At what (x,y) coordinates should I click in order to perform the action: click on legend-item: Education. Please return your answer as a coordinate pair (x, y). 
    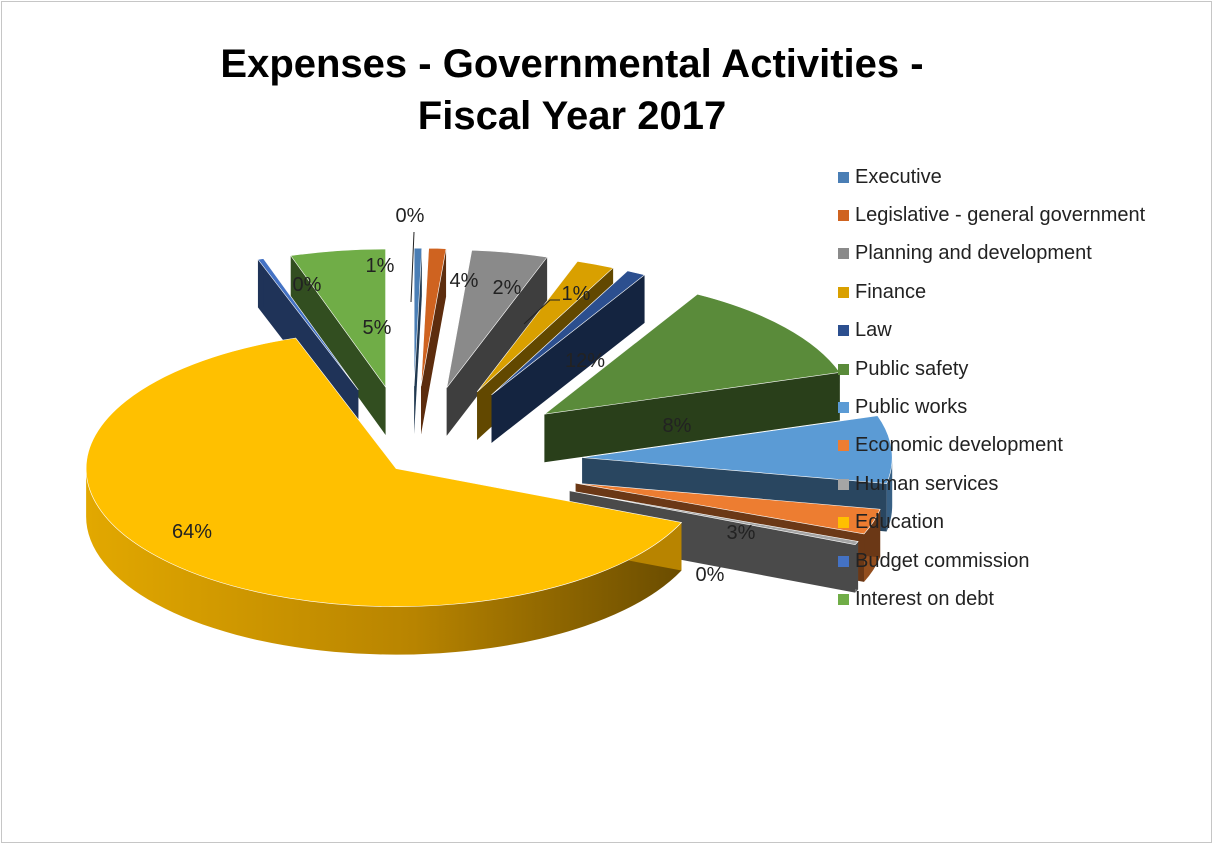
    Looking at the image, I should click on (991, 523).